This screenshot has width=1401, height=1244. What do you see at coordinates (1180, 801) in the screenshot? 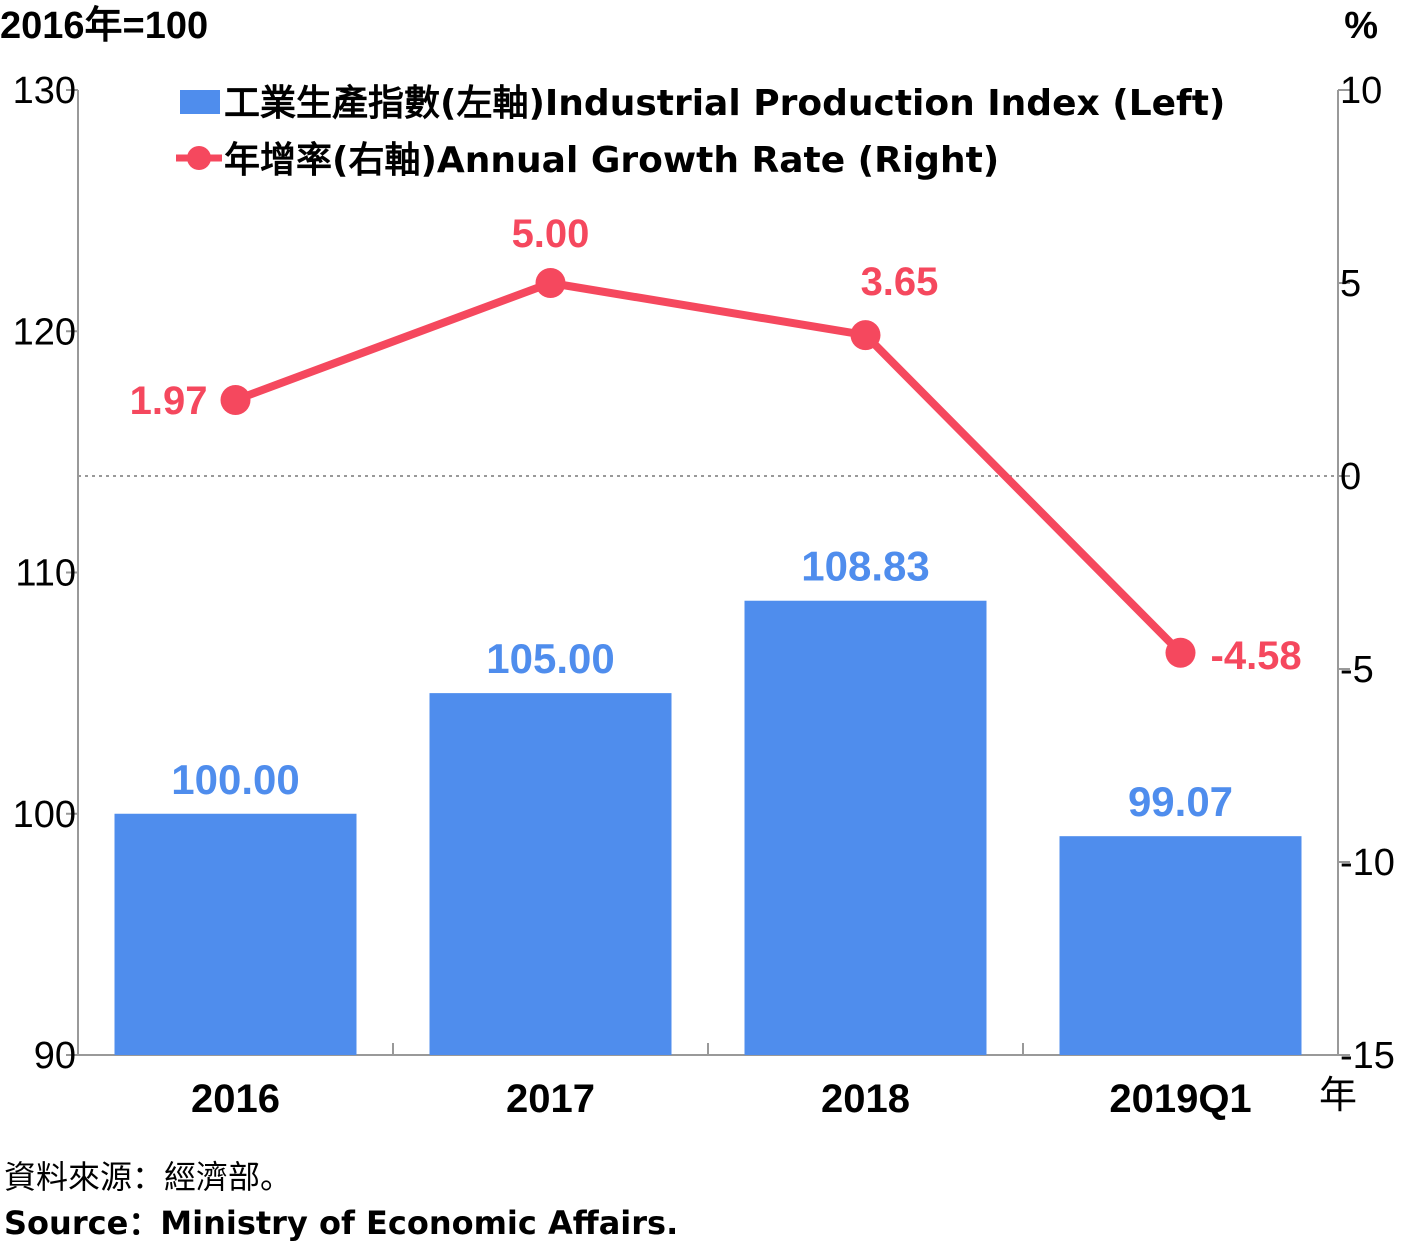
I see `bar-value-label: 99.07` at bounding box center [1180, 801].